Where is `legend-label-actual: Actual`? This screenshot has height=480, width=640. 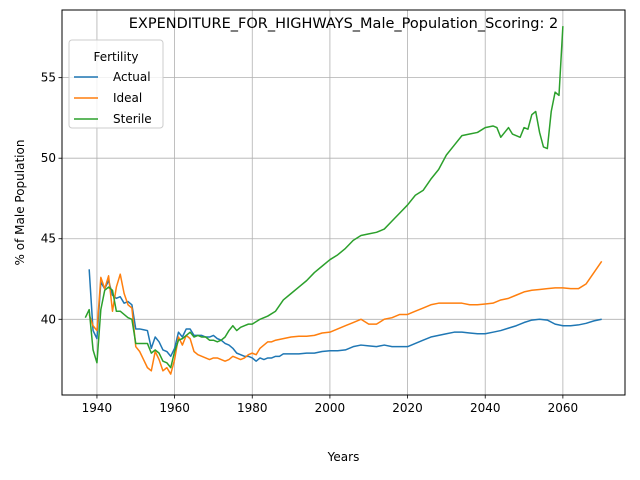
legend-label-actual: Actual is located at coordinates (132, 77).